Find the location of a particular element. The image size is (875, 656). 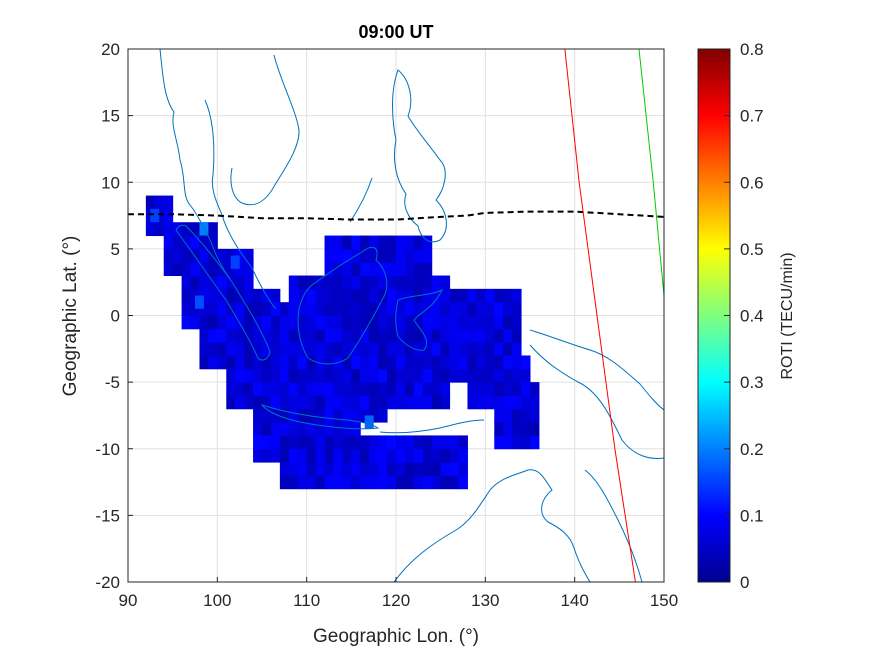

y-axis-ticks: 20 15 10 5 0 -5 -10 -15 -20 is located at coordinates (114, 316).